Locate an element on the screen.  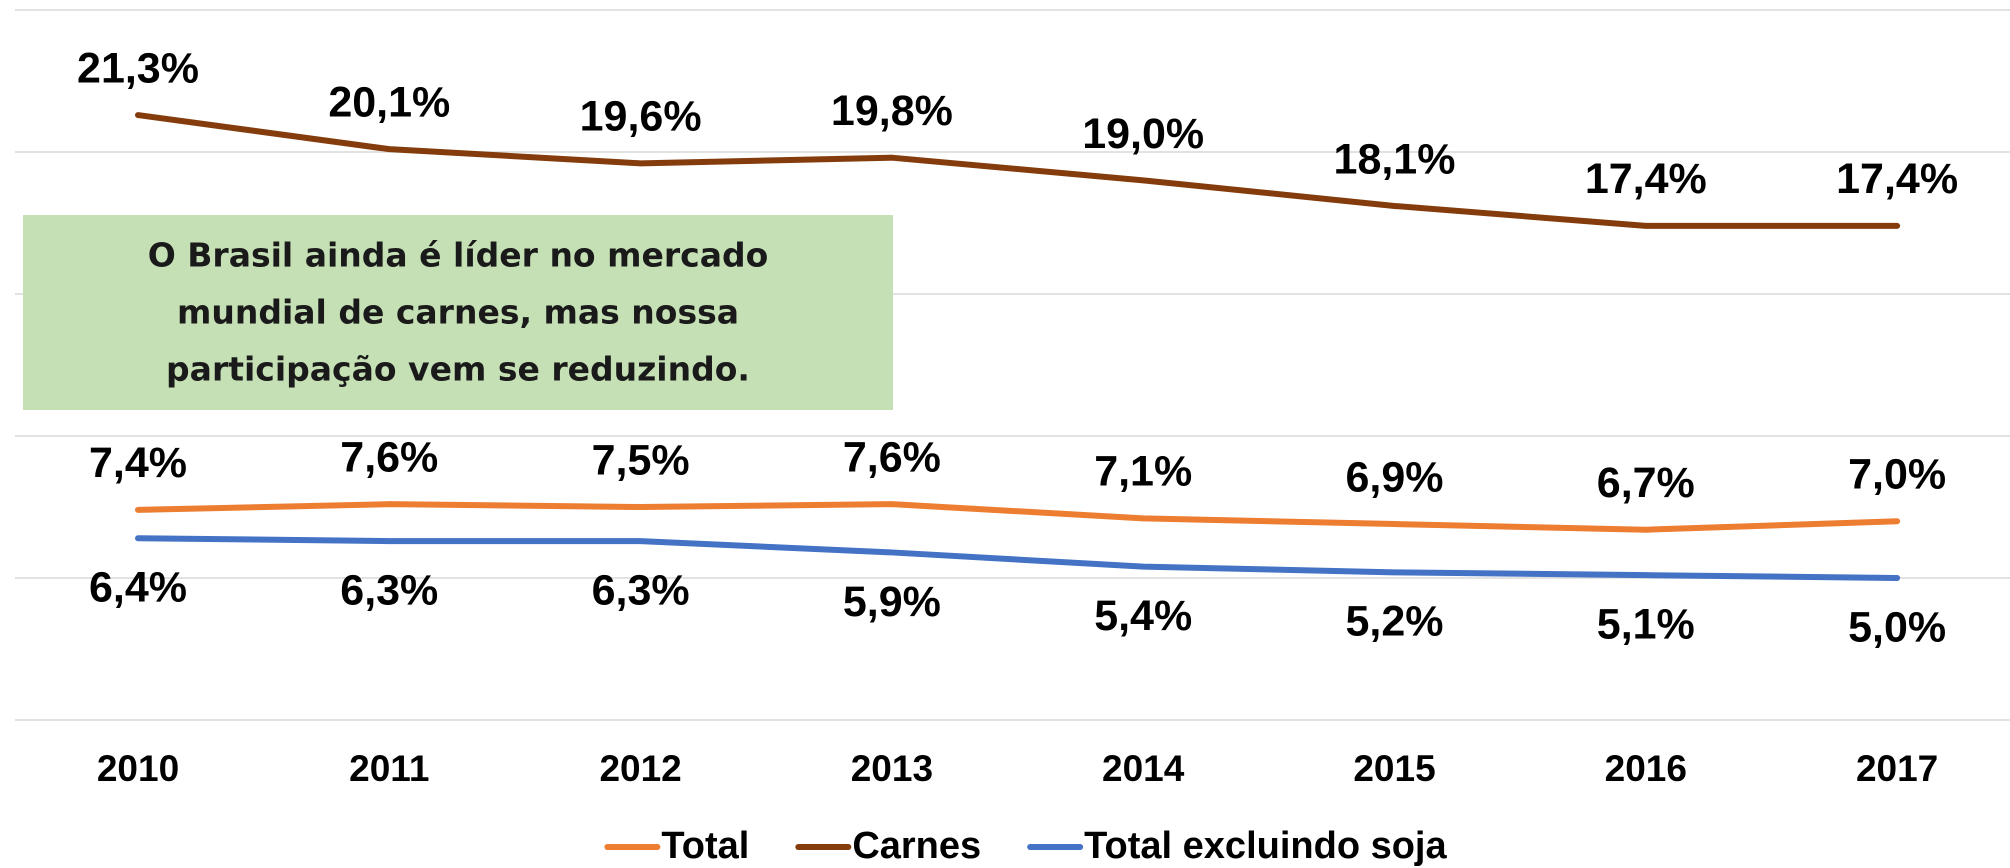
data-label: 7,4% is located at coordinates (138, 463).